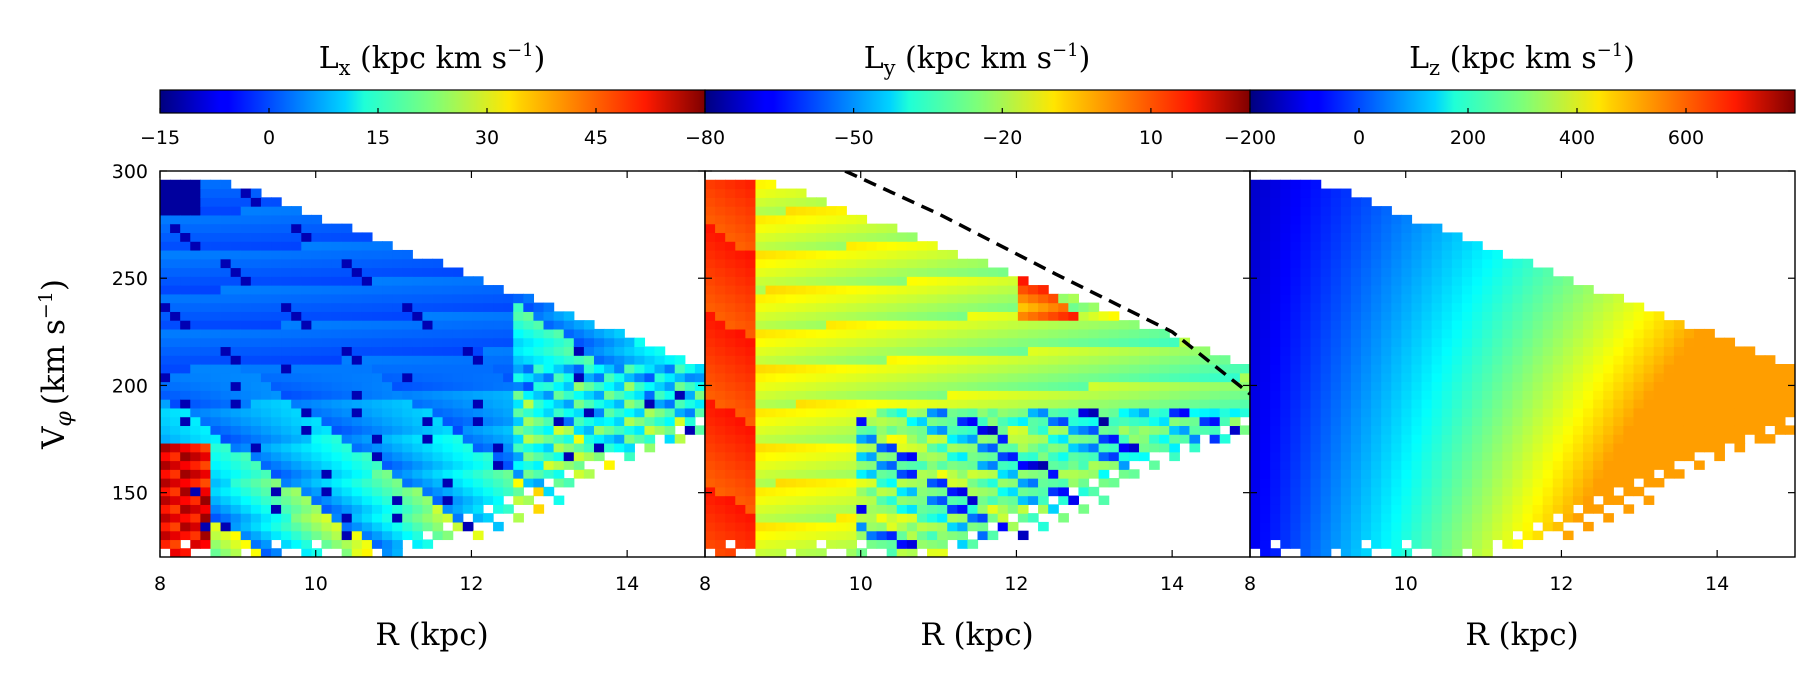  Describe the element at coordinates (854, 138) in the screenshot. I see `colorbar-tick-label: −50` at that location.